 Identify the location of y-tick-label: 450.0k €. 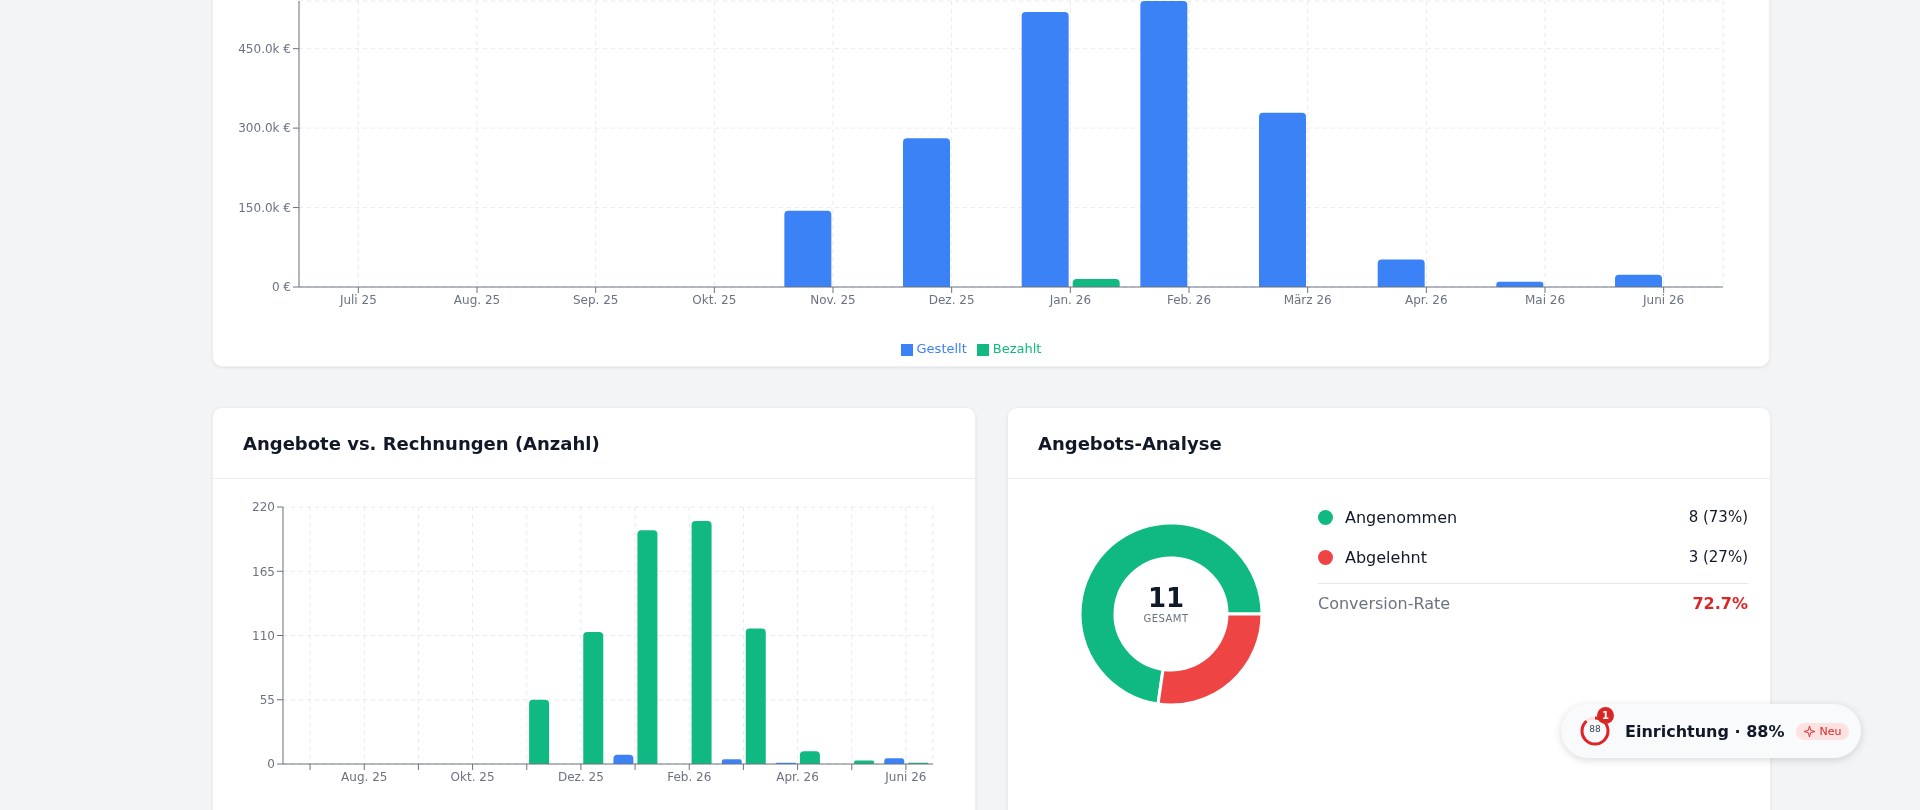
(264, 48).